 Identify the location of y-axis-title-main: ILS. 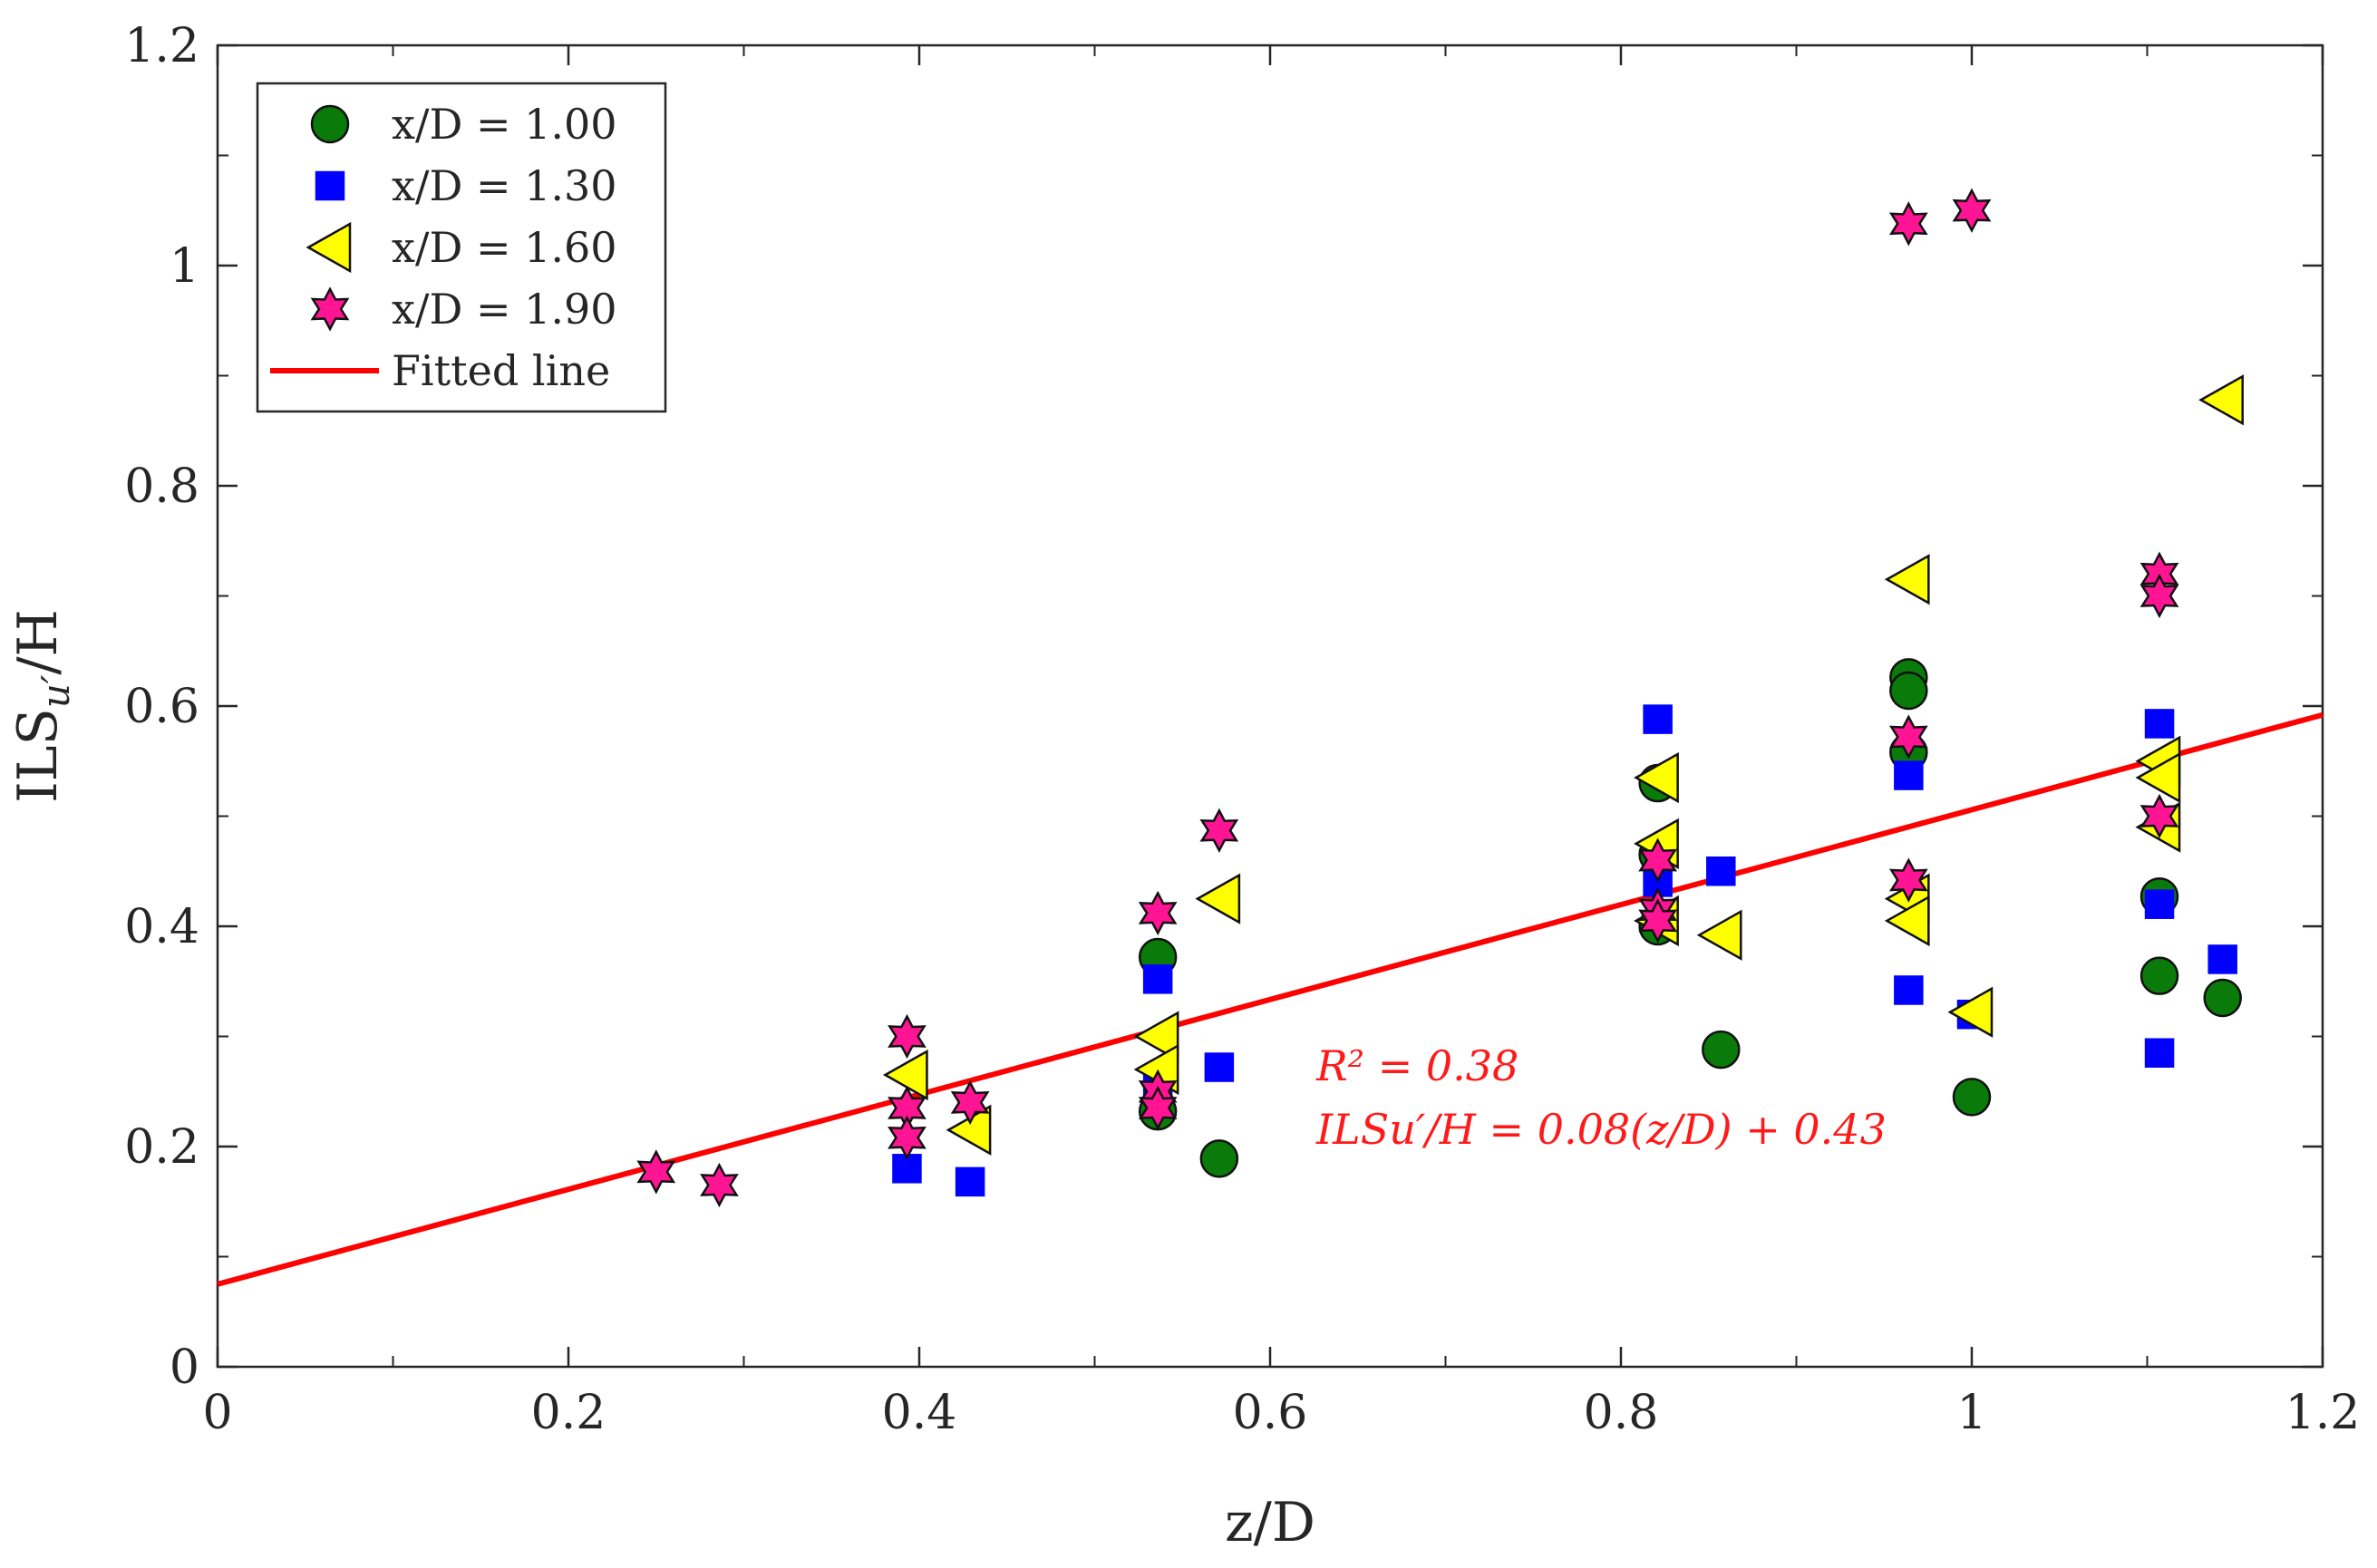
(38, 755).